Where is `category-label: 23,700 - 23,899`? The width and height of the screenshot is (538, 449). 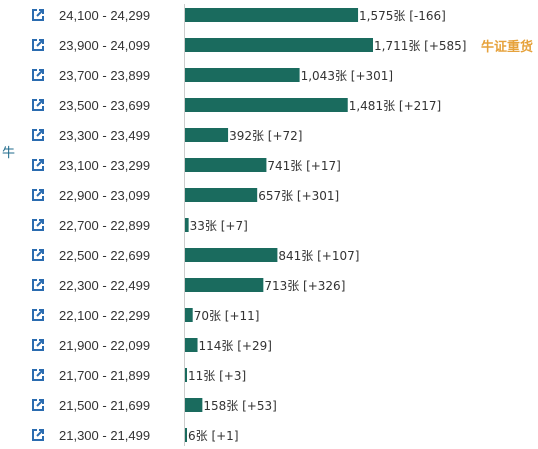 category-label: 23,700 - 23,899 is located at coordinates (104, 75).